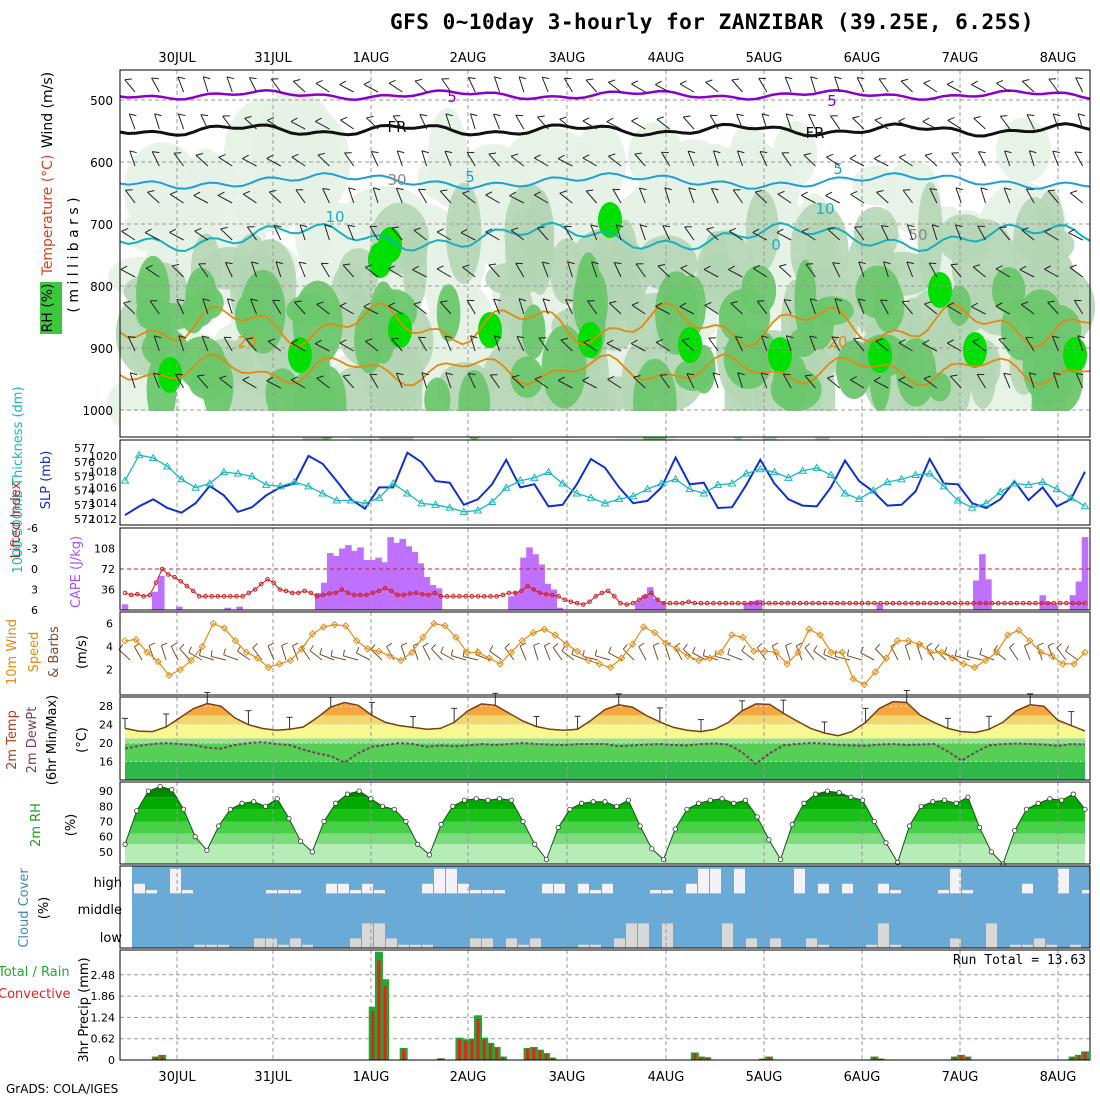 The height and width of the screenshot is (1100, 1100). I want to click on temp-band, so click(605, 752).